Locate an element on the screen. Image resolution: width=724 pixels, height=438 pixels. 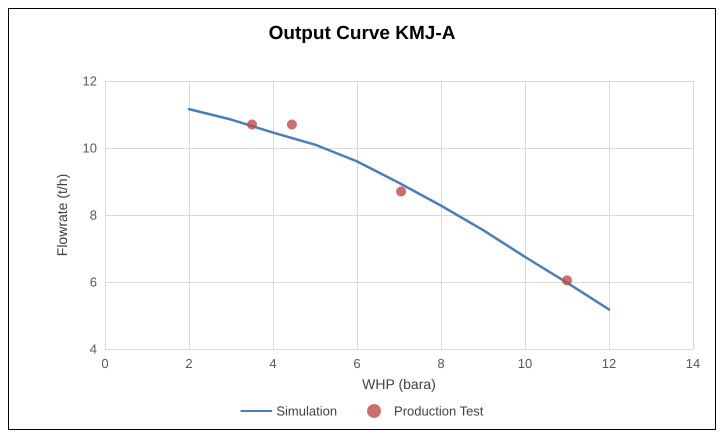
legend-label: Simulation is located at coordinates (307, 411).